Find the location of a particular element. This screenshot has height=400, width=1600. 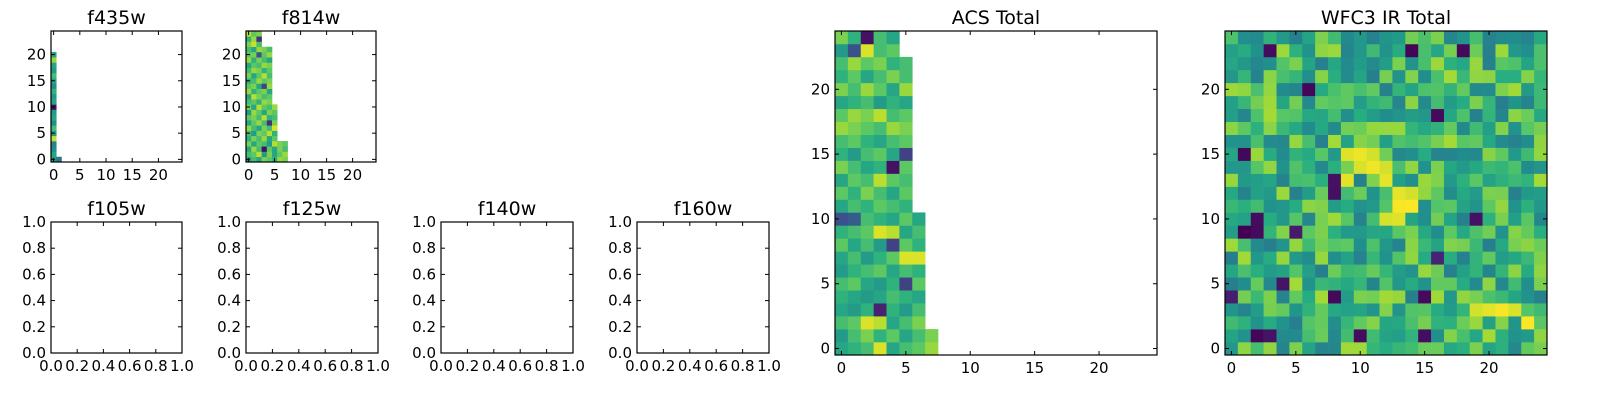

y-tick-label: 0.2 is located at coordinates (229, 327).